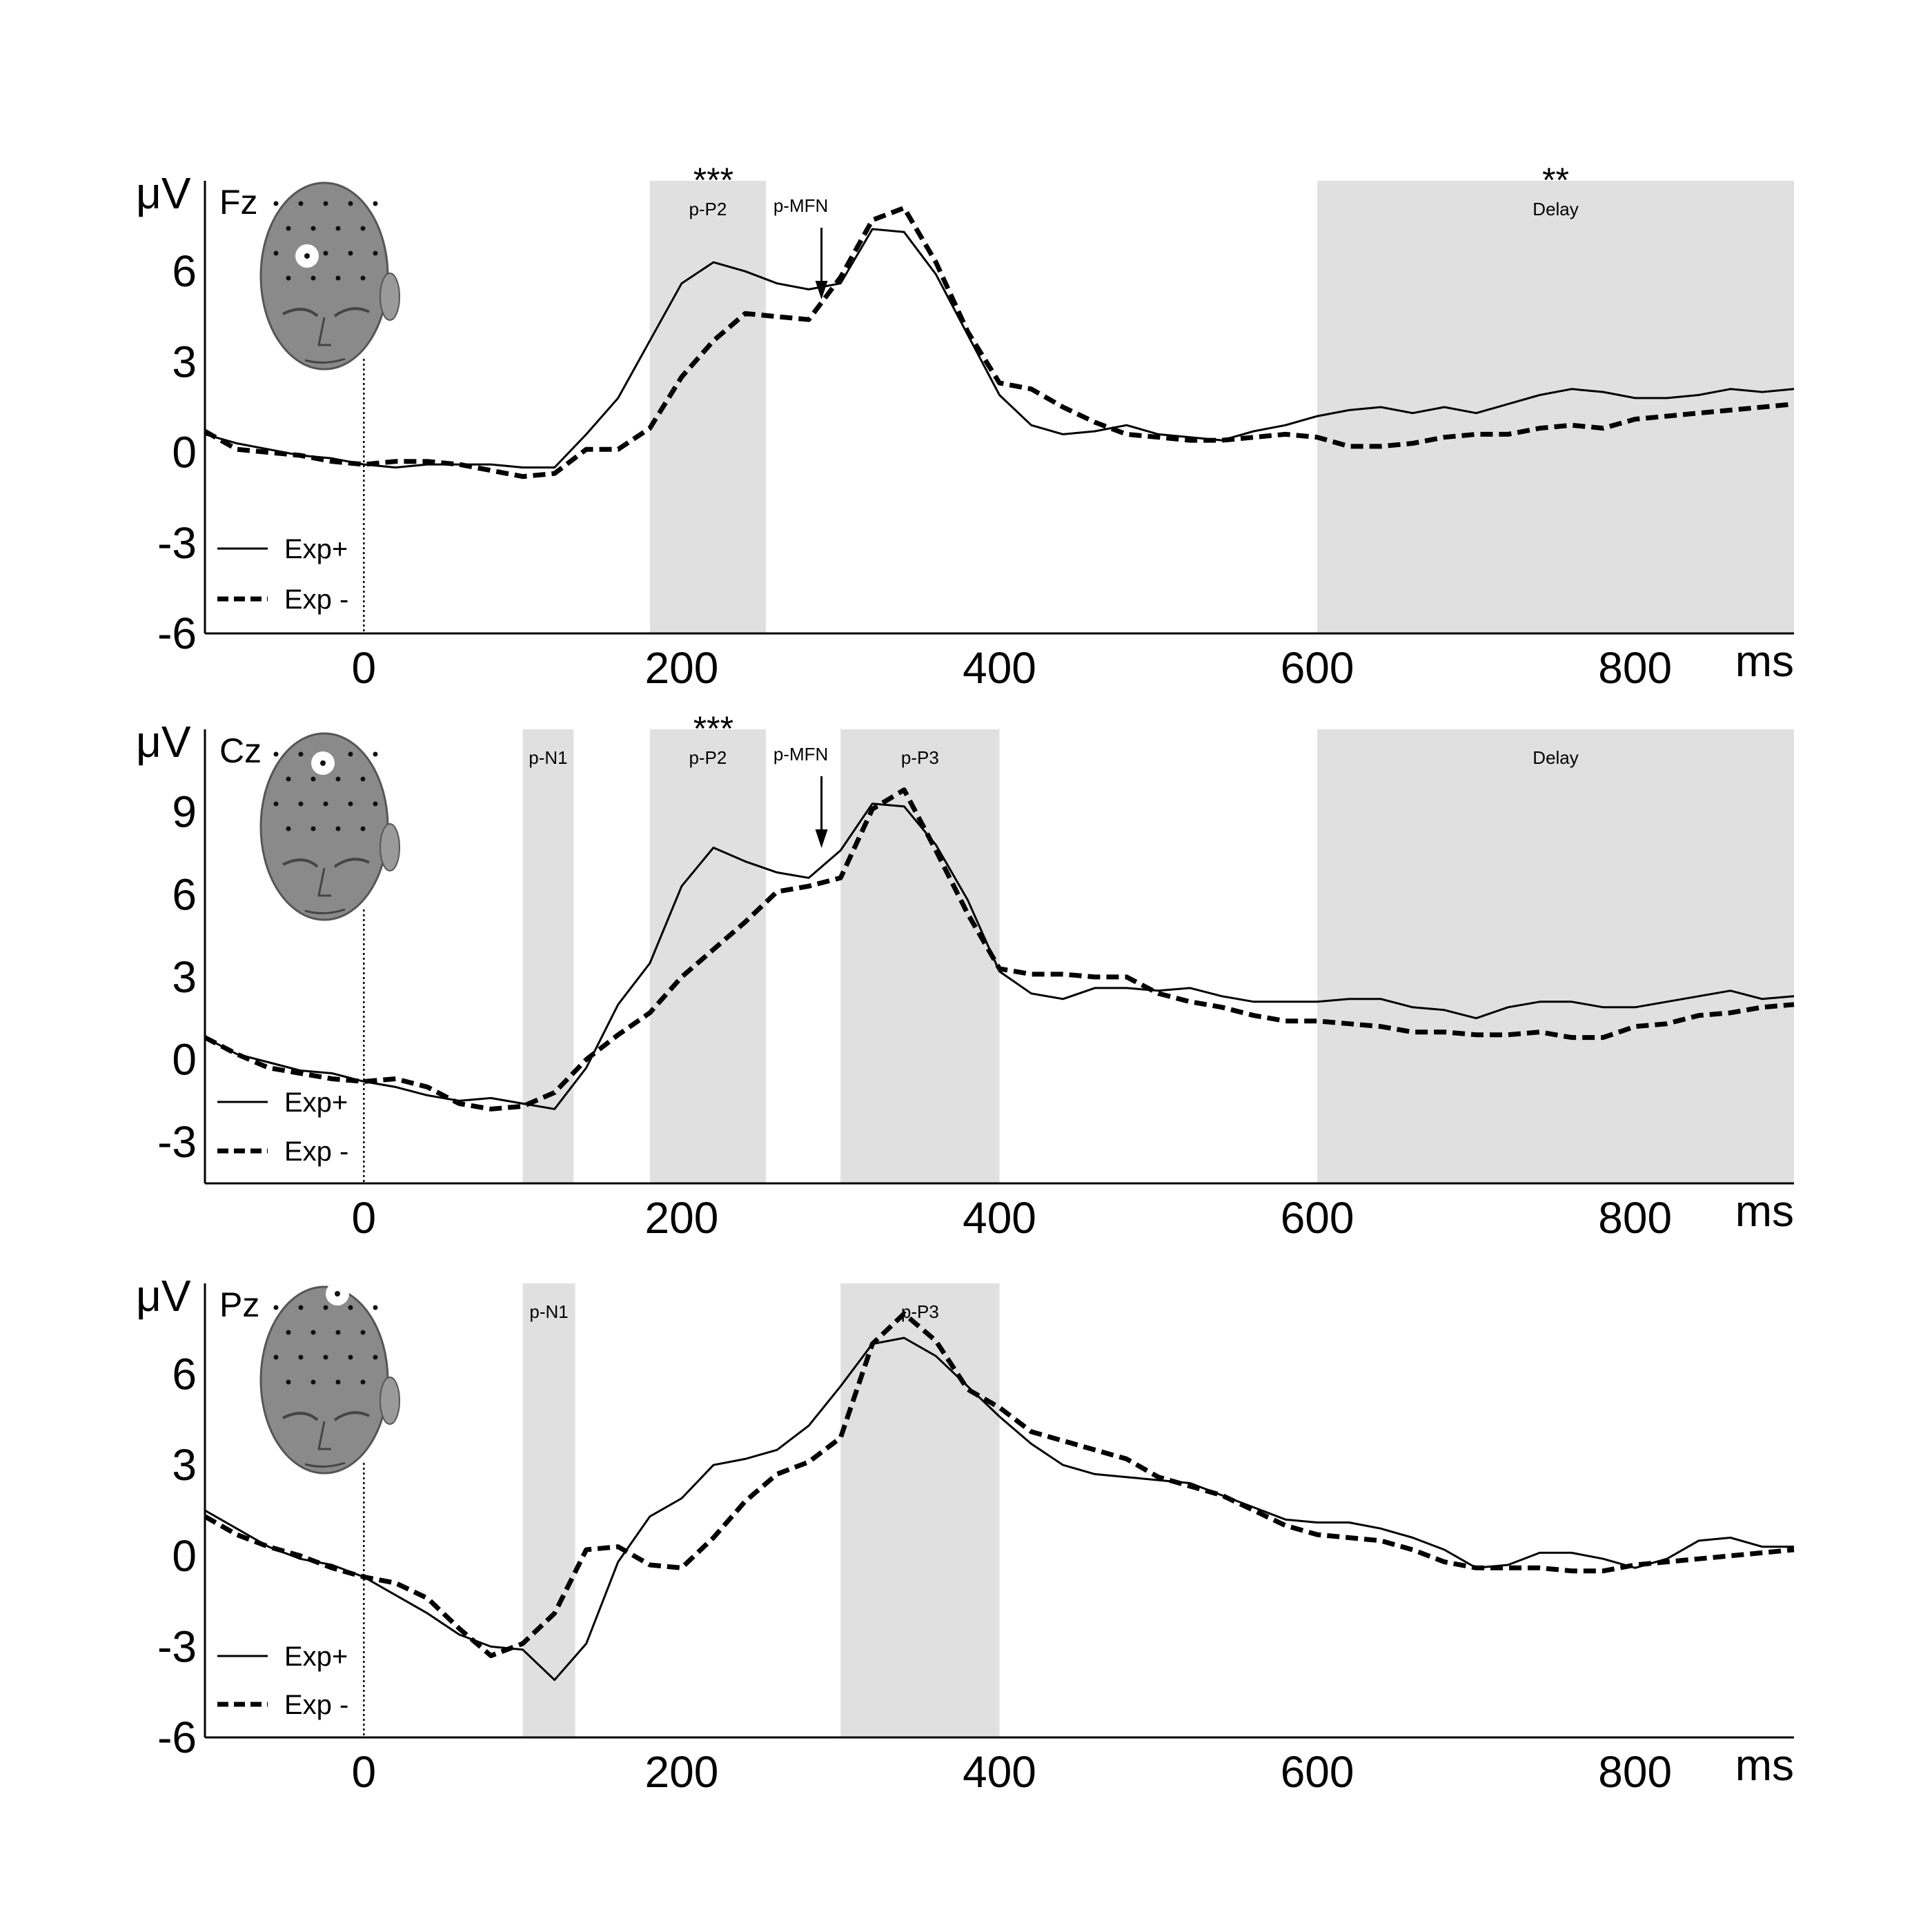 The image size is (1932, 1932). What do you see at coordinates (238, 202) in the screenshot?
I see `electrode-label: Fz` at bounding box center [238, 202].